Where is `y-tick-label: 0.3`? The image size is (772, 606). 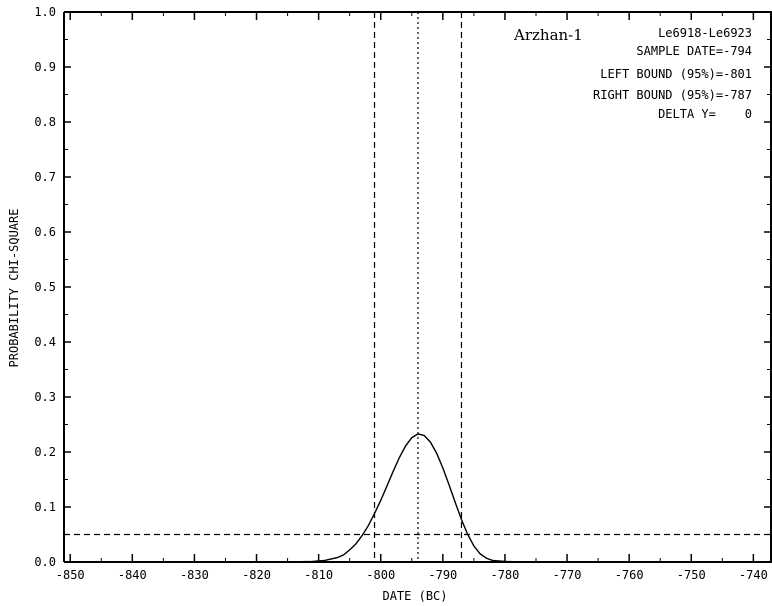 y-tick-label: 0.3 is located at coordinates (45, 397).